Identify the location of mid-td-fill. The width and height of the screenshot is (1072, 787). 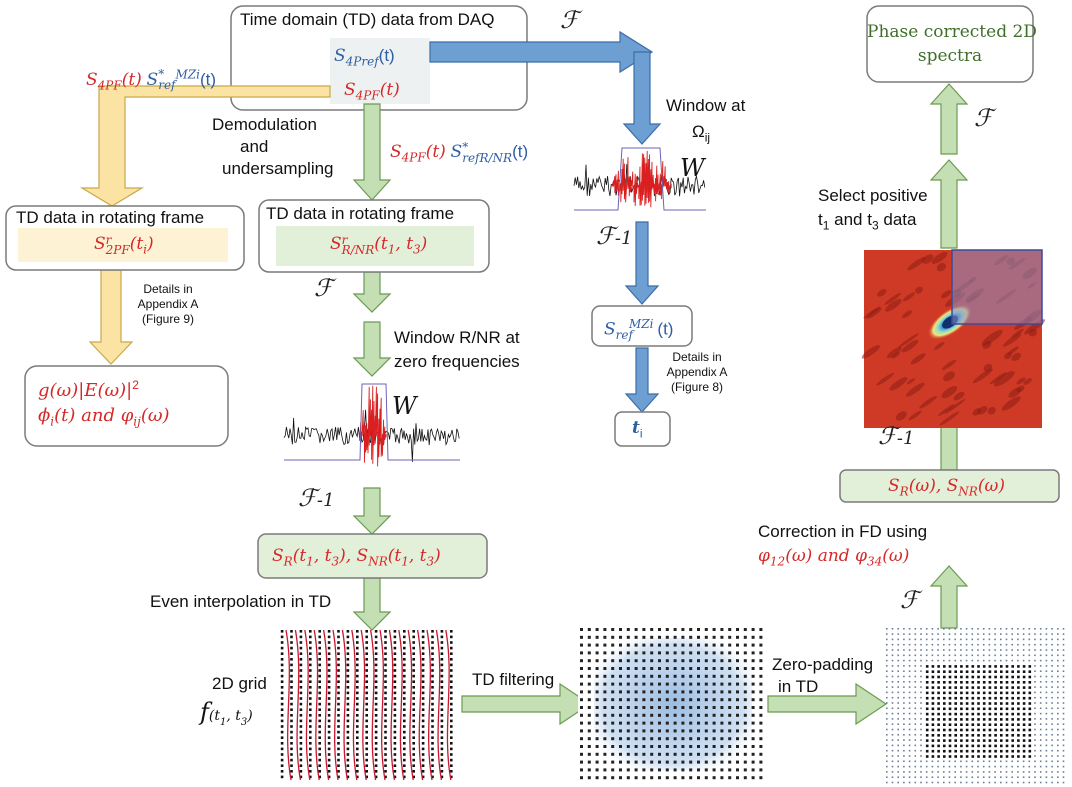
(375, 246).